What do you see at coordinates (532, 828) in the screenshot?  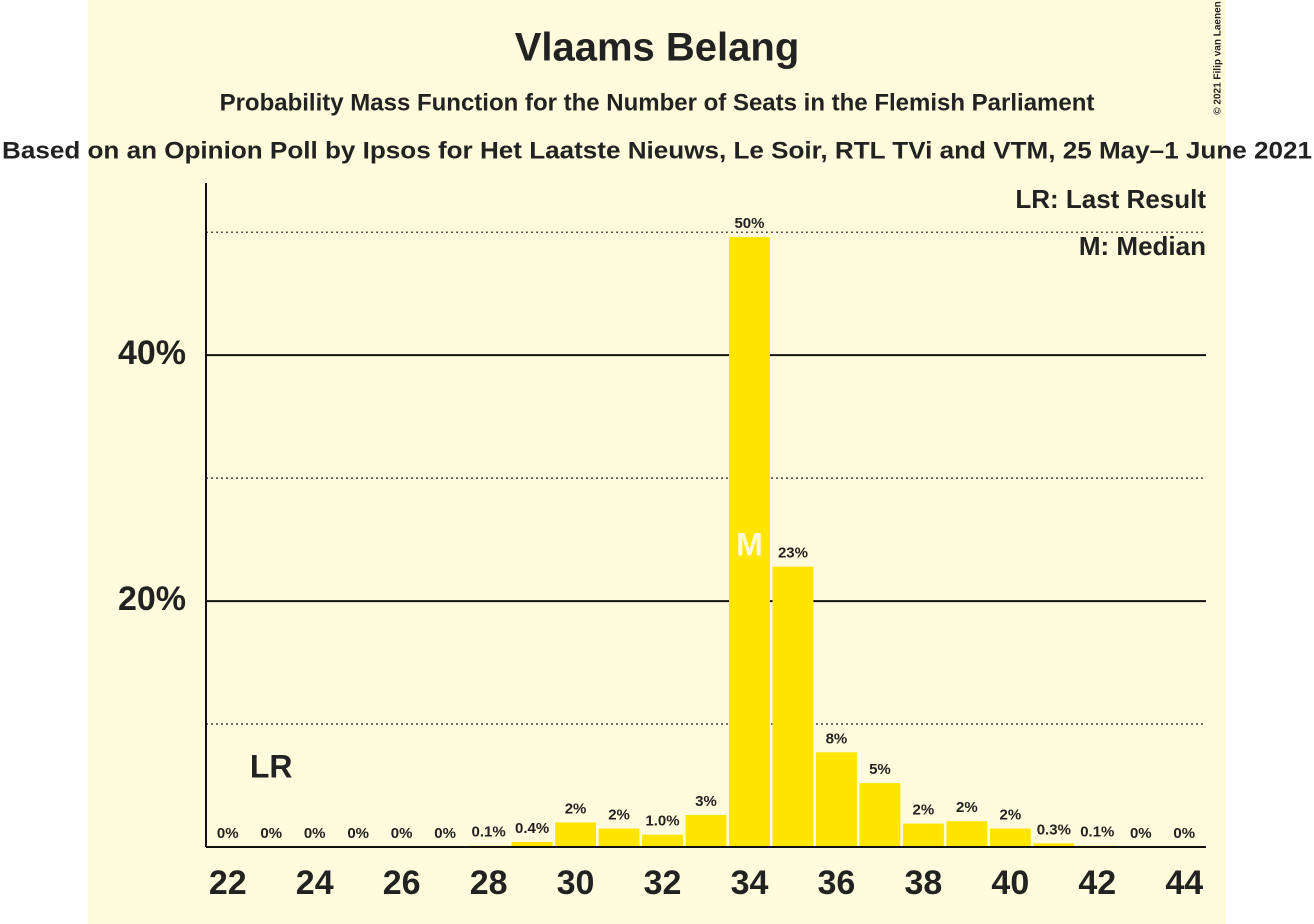 I see `value-label: 0.4%` at bounding box center [532, 828].